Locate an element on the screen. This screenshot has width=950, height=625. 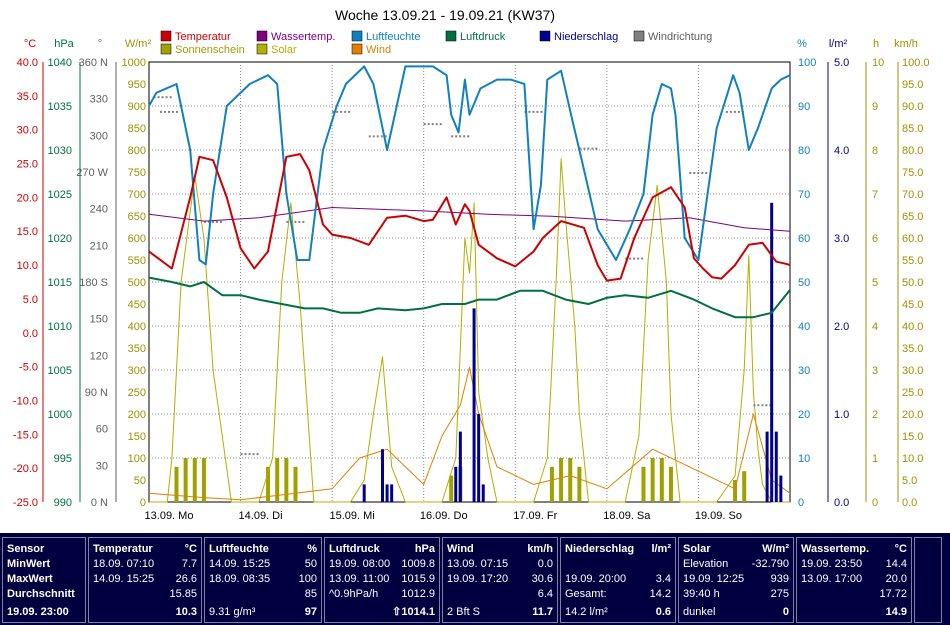
axis-unit-label: °C is located at coordinates (30, 44).